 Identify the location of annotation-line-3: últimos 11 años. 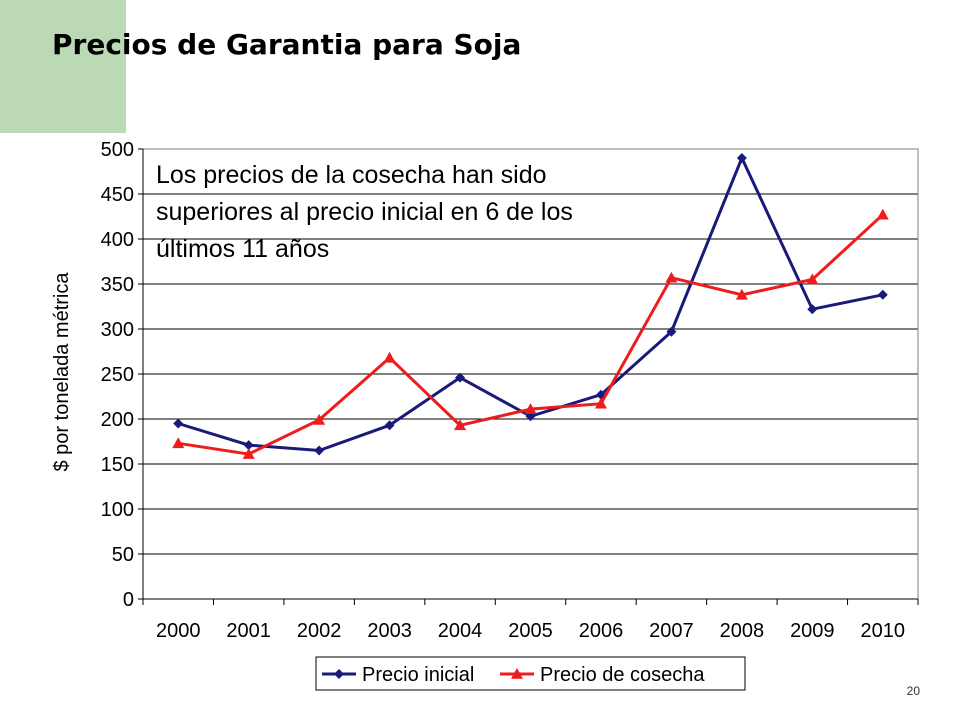
(242, 249).